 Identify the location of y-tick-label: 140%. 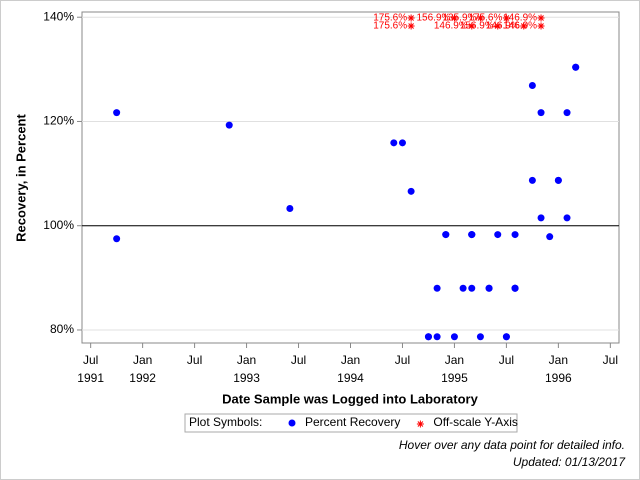
(58, 16).